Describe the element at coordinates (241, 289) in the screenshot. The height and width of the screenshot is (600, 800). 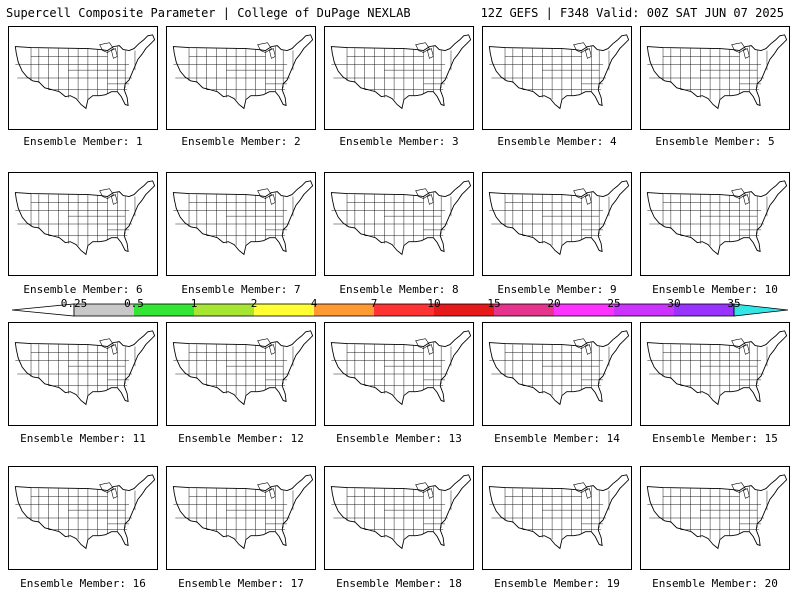
I see `ensemble-member-label: Ensemble Member: 7` at that location.